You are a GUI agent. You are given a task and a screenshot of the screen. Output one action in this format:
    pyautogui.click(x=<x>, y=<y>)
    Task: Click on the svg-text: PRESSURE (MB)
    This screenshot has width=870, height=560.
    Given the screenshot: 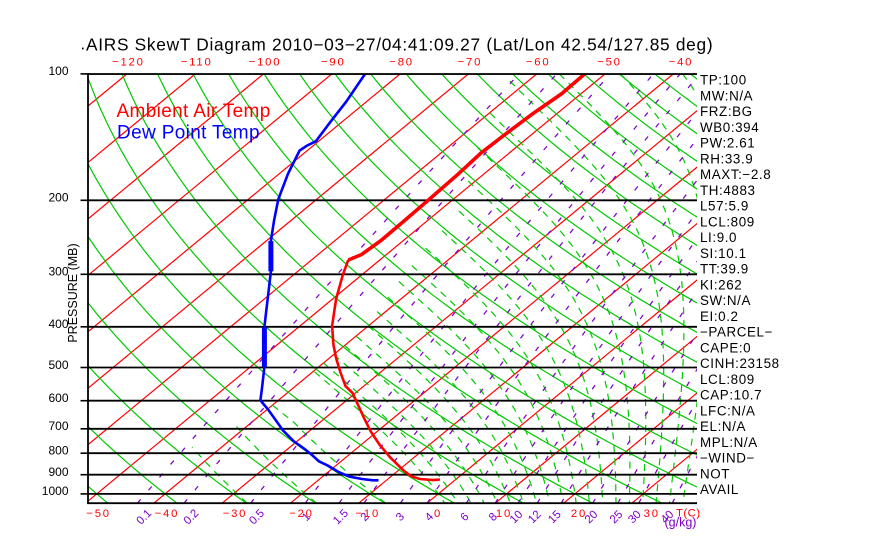 What is the action you would take?
    pyautogui.click(x=73, y=292)
    